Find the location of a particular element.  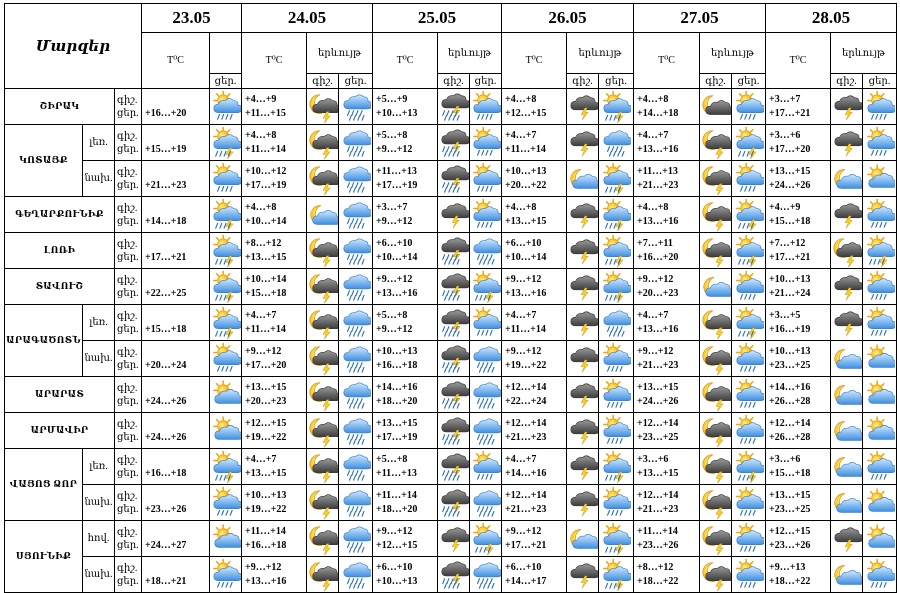

region-name: ԱՐԱՐԱՏ is located at coordinates (59, 394).